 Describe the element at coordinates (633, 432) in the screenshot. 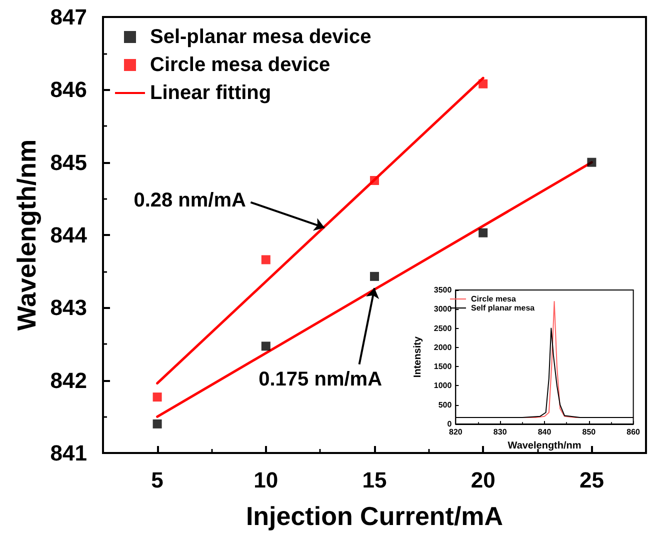

I see `x-tick-label: 860` at that location.